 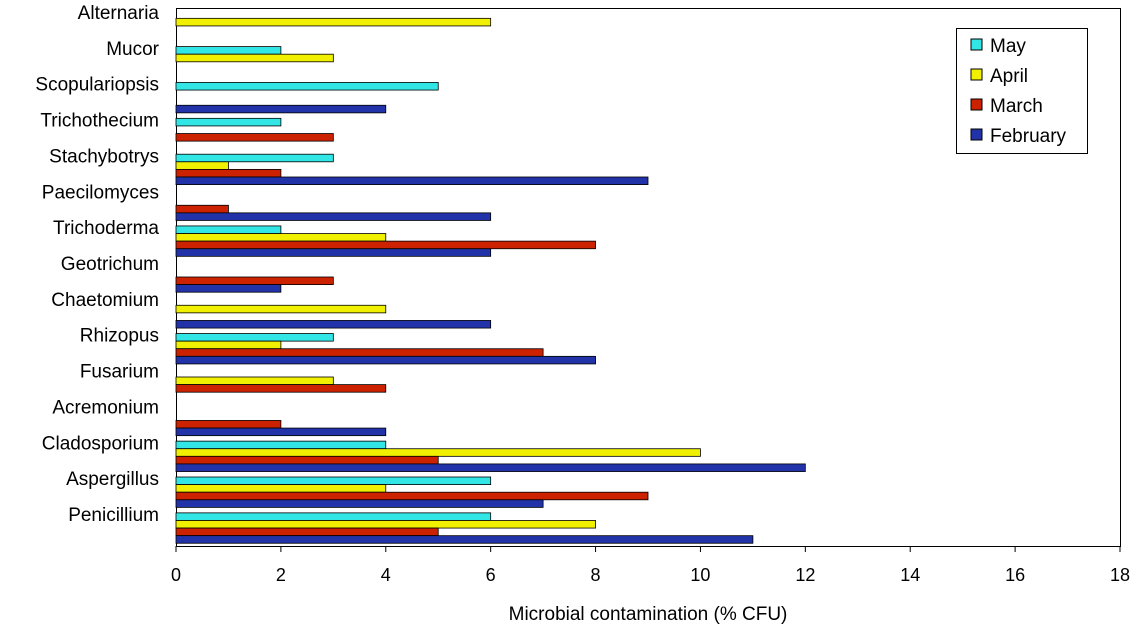 I want to click on x-tick-label: 16, so click(x=1015, y=575).